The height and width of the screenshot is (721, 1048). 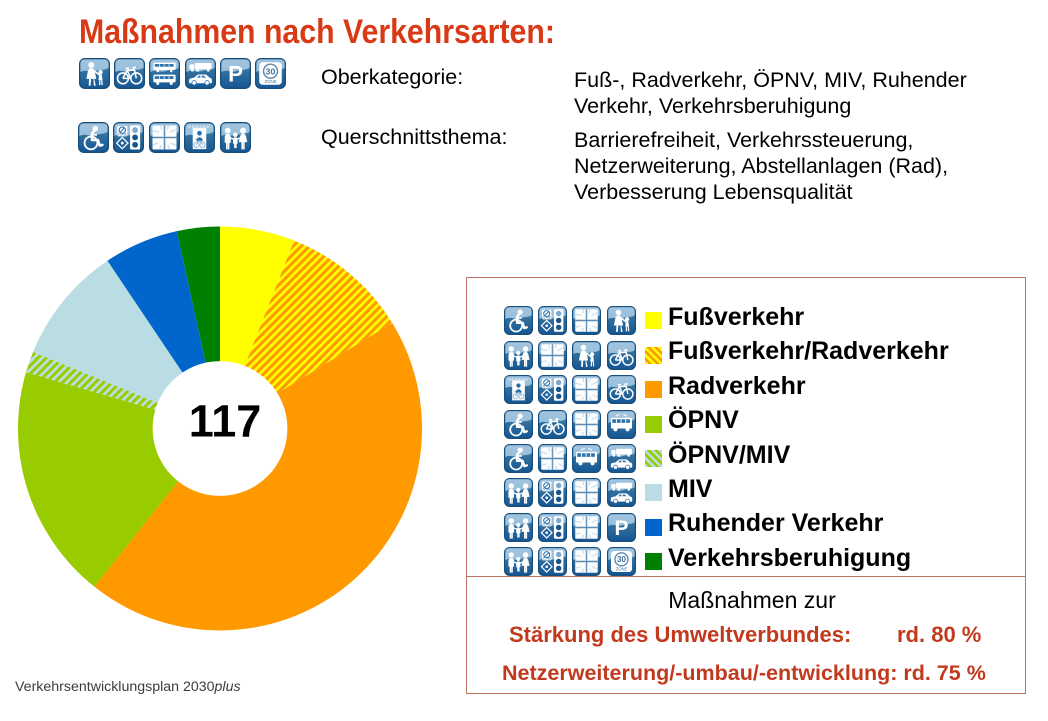 What do you see at coordinates (225, 421) in the screenshot?
I see `svg-text: 117` at bounding box center [225, 421].